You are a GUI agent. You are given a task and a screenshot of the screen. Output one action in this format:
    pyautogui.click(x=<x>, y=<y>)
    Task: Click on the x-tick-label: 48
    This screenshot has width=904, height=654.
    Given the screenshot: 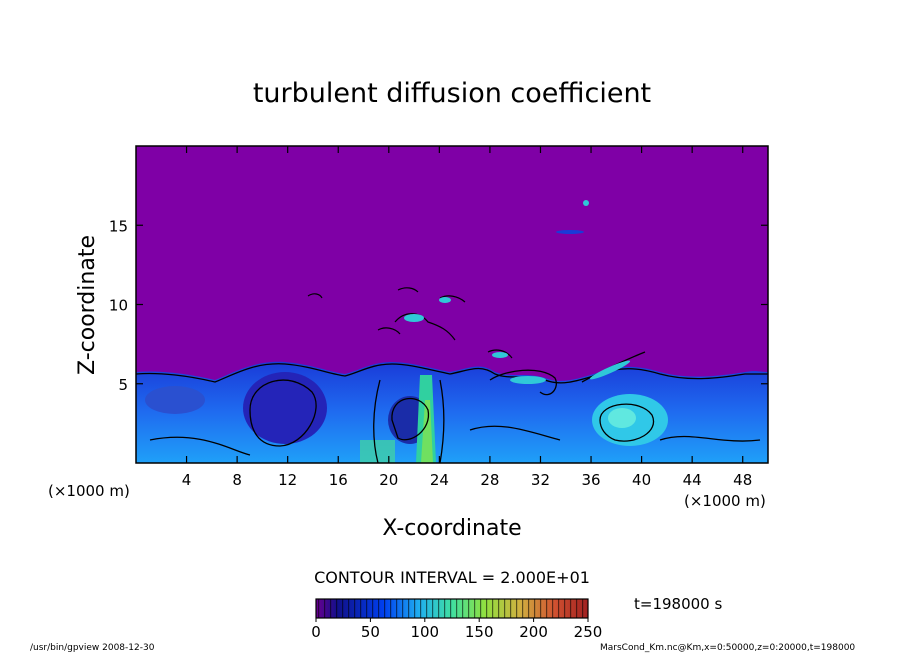 What is the action you would take?
    pyautogui.click(x=742, y=480)
    